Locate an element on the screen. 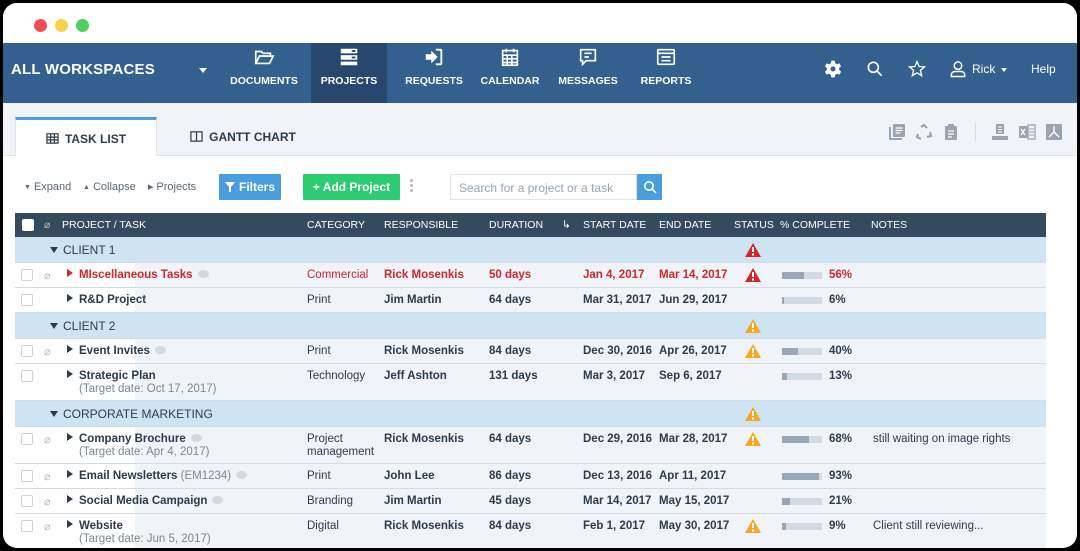  close-window-button is located at coordinates (40, 25).